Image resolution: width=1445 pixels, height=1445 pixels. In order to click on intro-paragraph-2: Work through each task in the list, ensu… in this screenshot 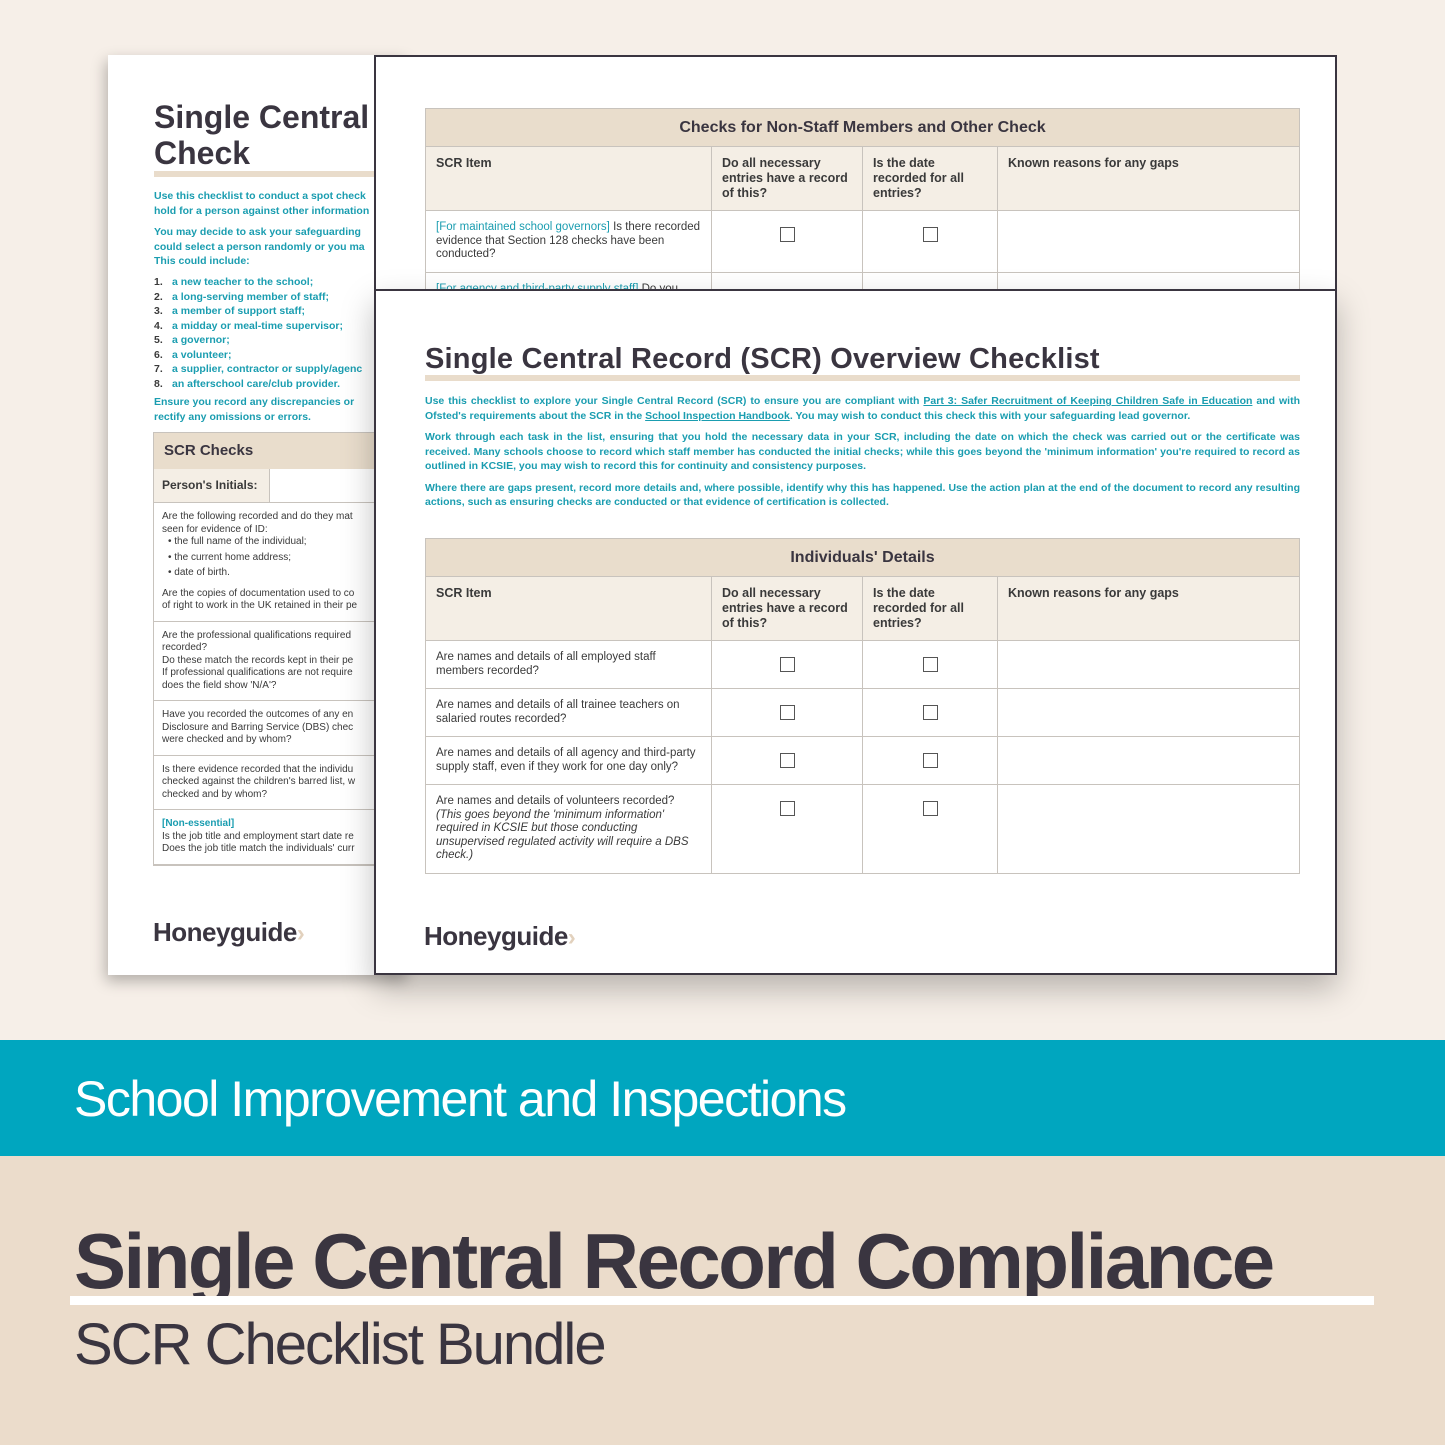, I will do `click(862, 451)`.